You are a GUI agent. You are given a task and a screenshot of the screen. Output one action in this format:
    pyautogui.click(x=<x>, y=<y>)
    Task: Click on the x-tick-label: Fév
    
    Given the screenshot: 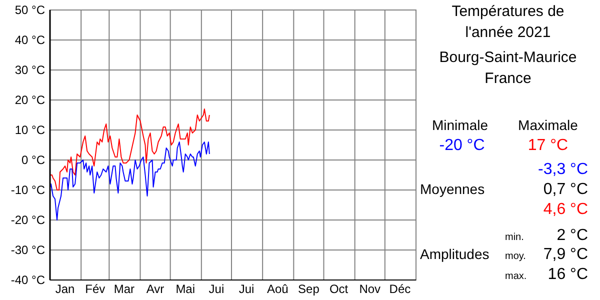 What is the action you would take?
    pyautogui.click(x=95, y=289)
    